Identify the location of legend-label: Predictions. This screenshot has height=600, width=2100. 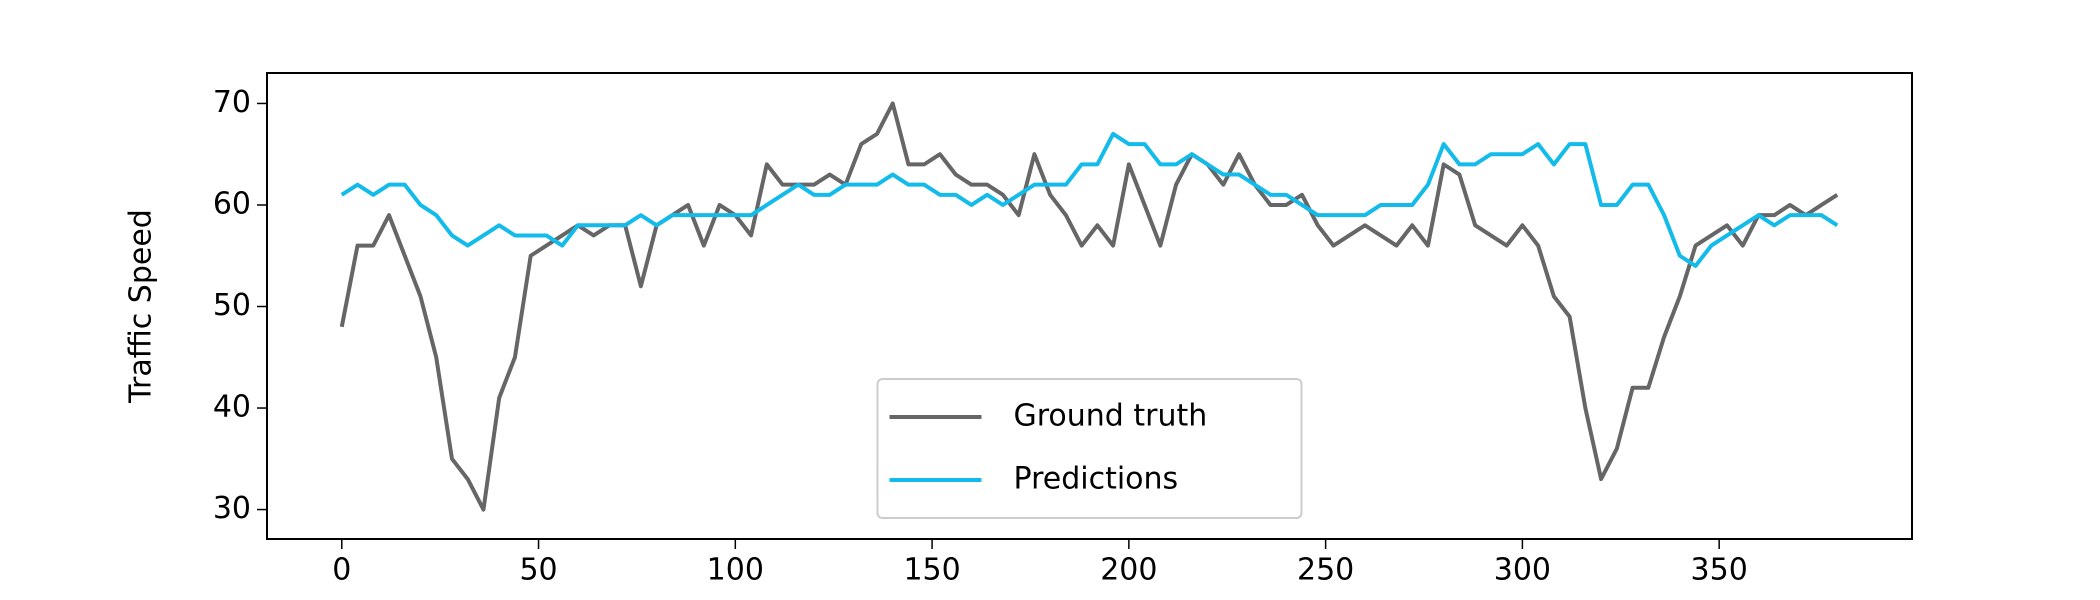
(1096, 479).